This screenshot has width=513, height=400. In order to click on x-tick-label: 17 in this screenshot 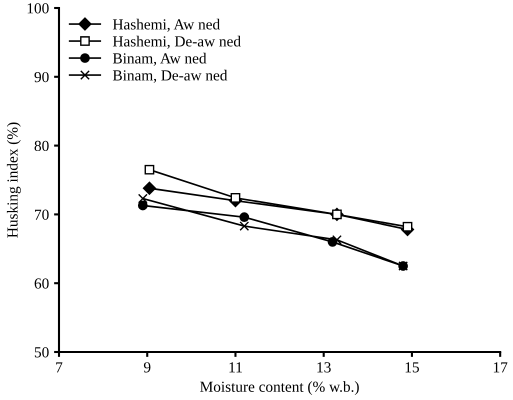, I will do `click(501, 367)`.